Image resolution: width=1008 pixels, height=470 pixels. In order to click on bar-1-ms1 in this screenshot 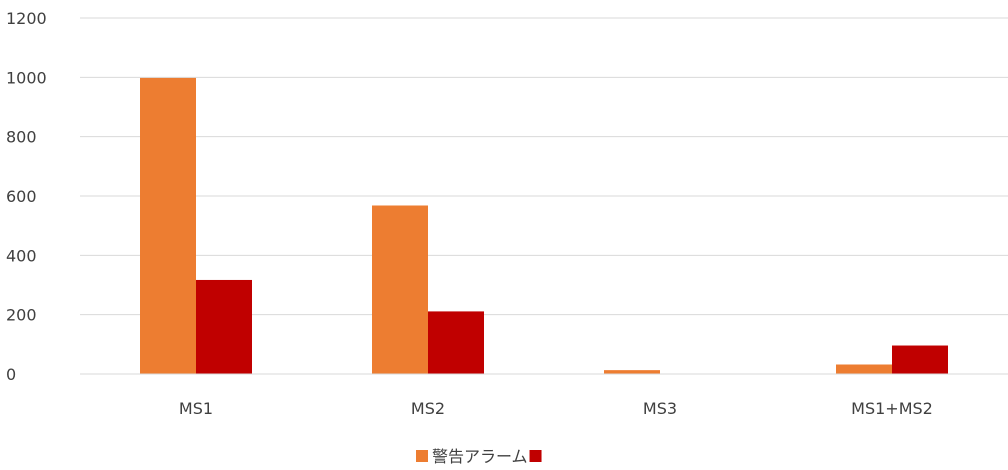, I will do `click(168, 225)`.